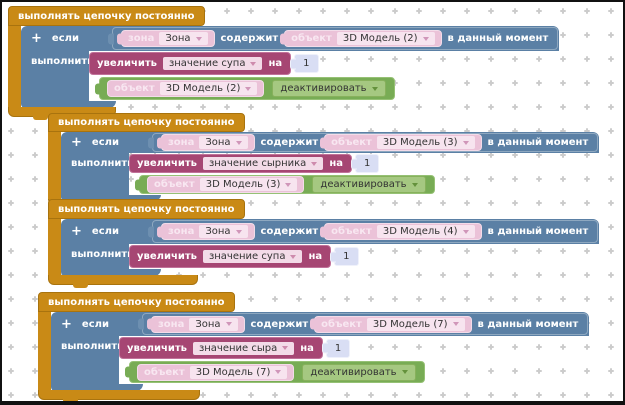 The image size is (625, 405). I want to click on if-label: если, so click(105, 142).